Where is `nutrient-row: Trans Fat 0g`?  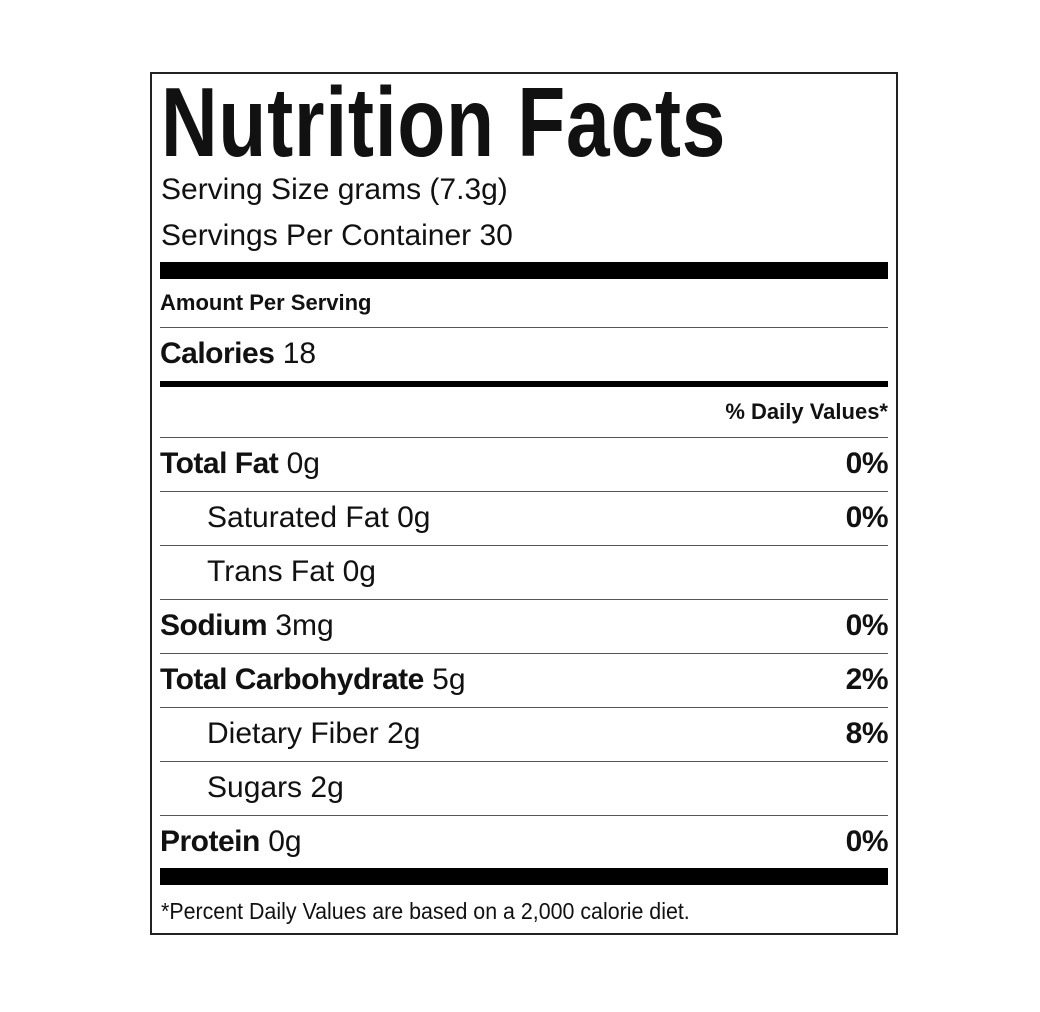
nutrient-row: Trans Fat 0g is located at coordinates (524, 572).